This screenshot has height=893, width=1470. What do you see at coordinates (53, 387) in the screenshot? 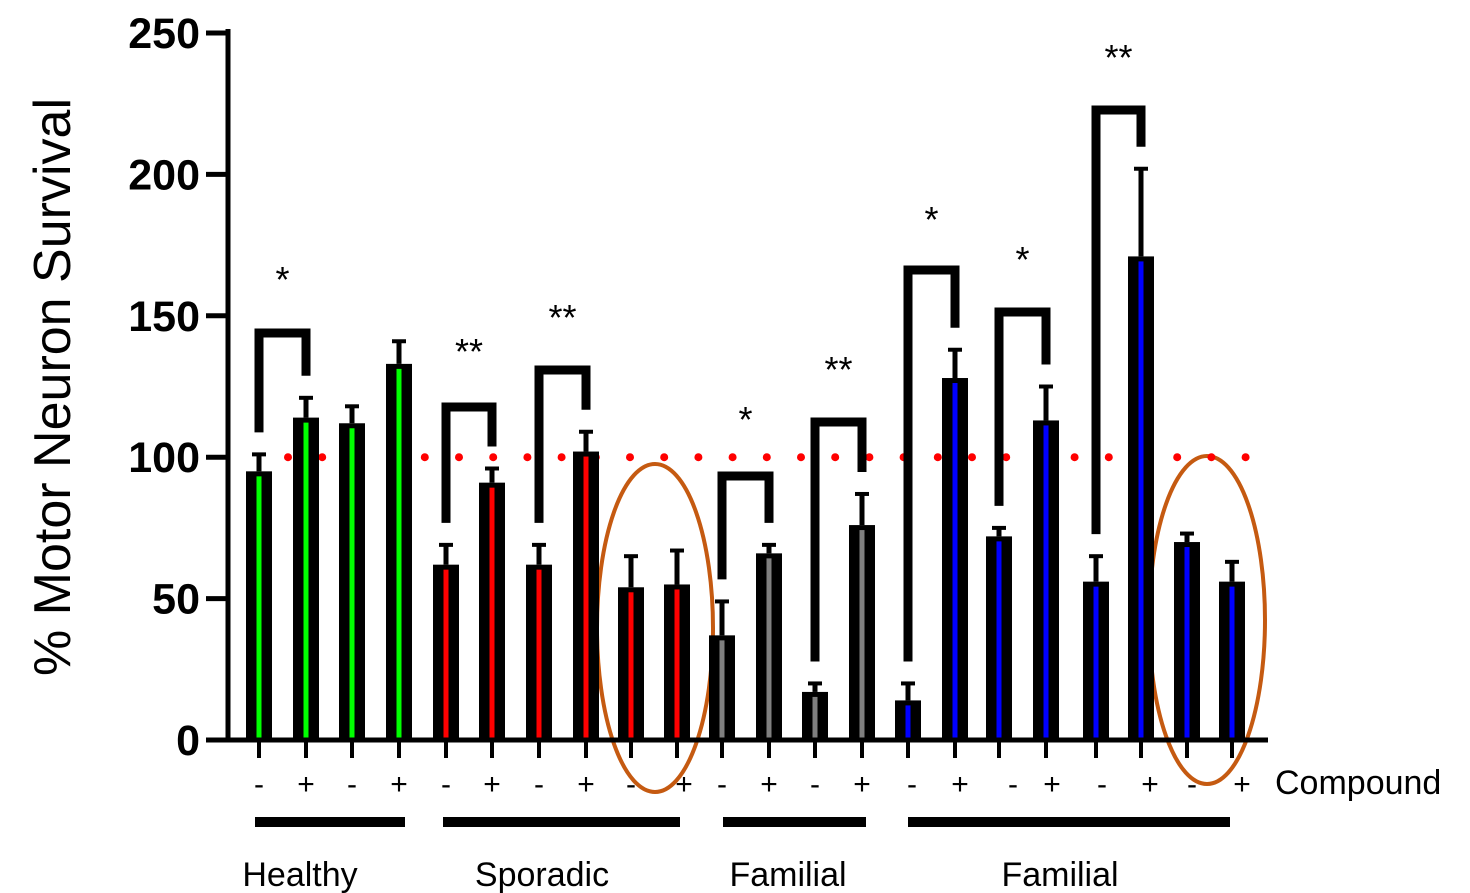
I see `y-axis-label: % Motor Neuron Survival` at bounding box center [53, 387].